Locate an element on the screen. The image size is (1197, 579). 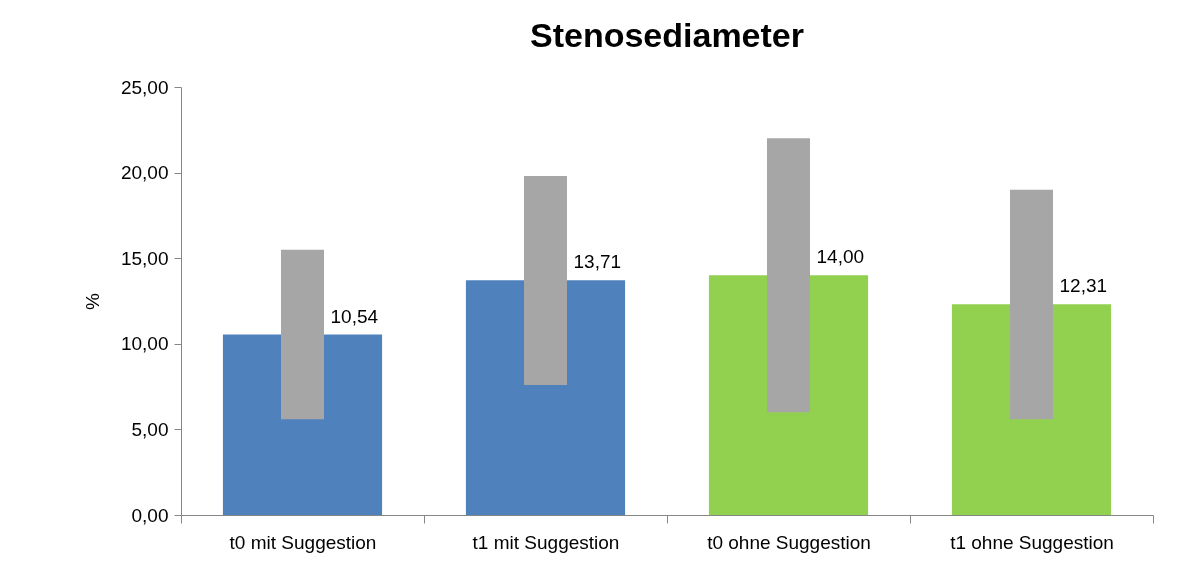
data-label: 14,00 is located at coordinates (840, 257).